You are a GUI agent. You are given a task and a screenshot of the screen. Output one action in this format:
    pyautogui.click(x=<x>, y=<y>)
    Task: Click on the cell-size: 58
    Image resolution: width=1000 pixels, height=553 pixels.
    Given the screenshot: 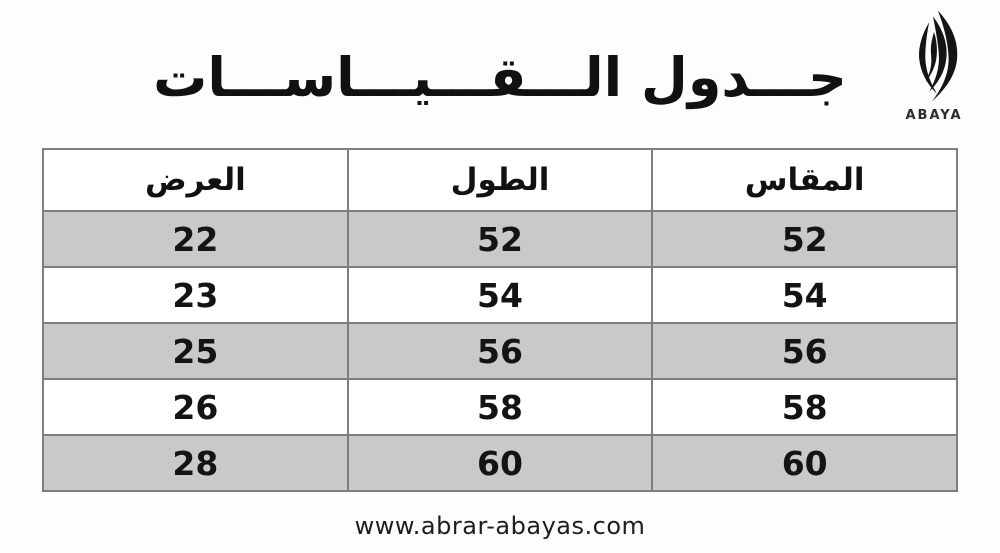 What is the action you would take?
    pyautogui.click(x=804, y=407)
    